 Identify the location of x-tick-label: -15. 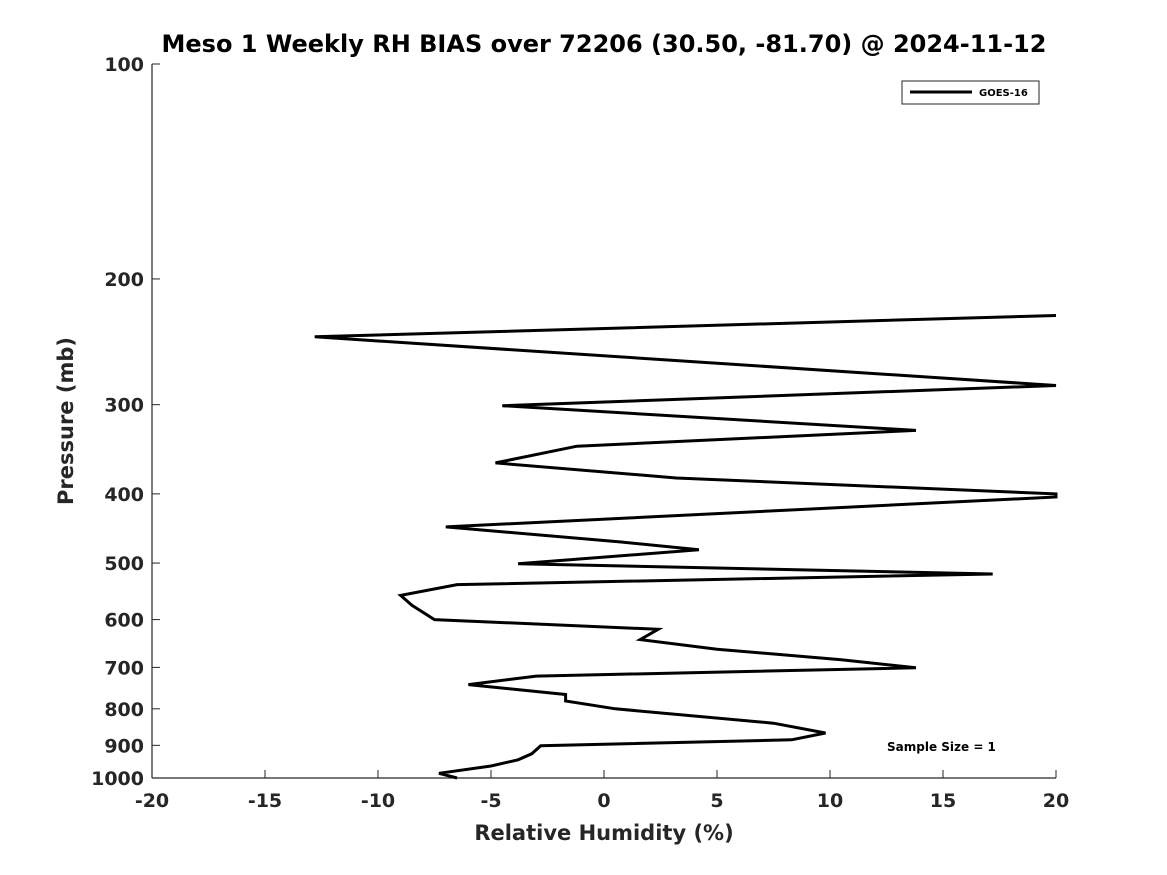
(265, 801).